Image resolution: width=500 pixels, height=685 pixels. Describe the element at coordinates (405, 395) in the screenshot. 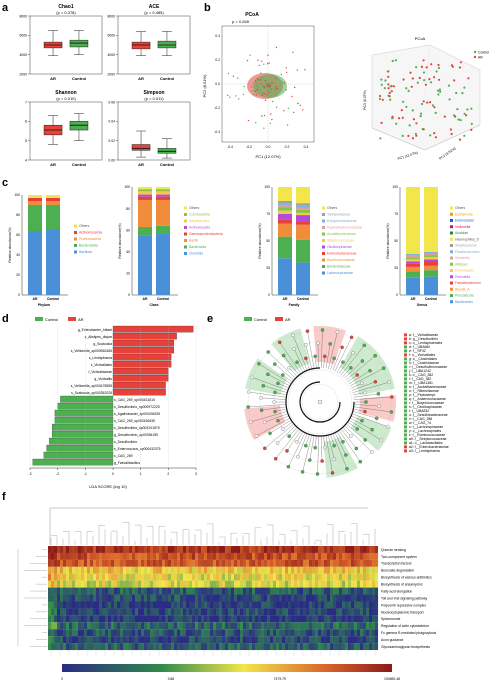

I see `clado-label-swatch` at that location.